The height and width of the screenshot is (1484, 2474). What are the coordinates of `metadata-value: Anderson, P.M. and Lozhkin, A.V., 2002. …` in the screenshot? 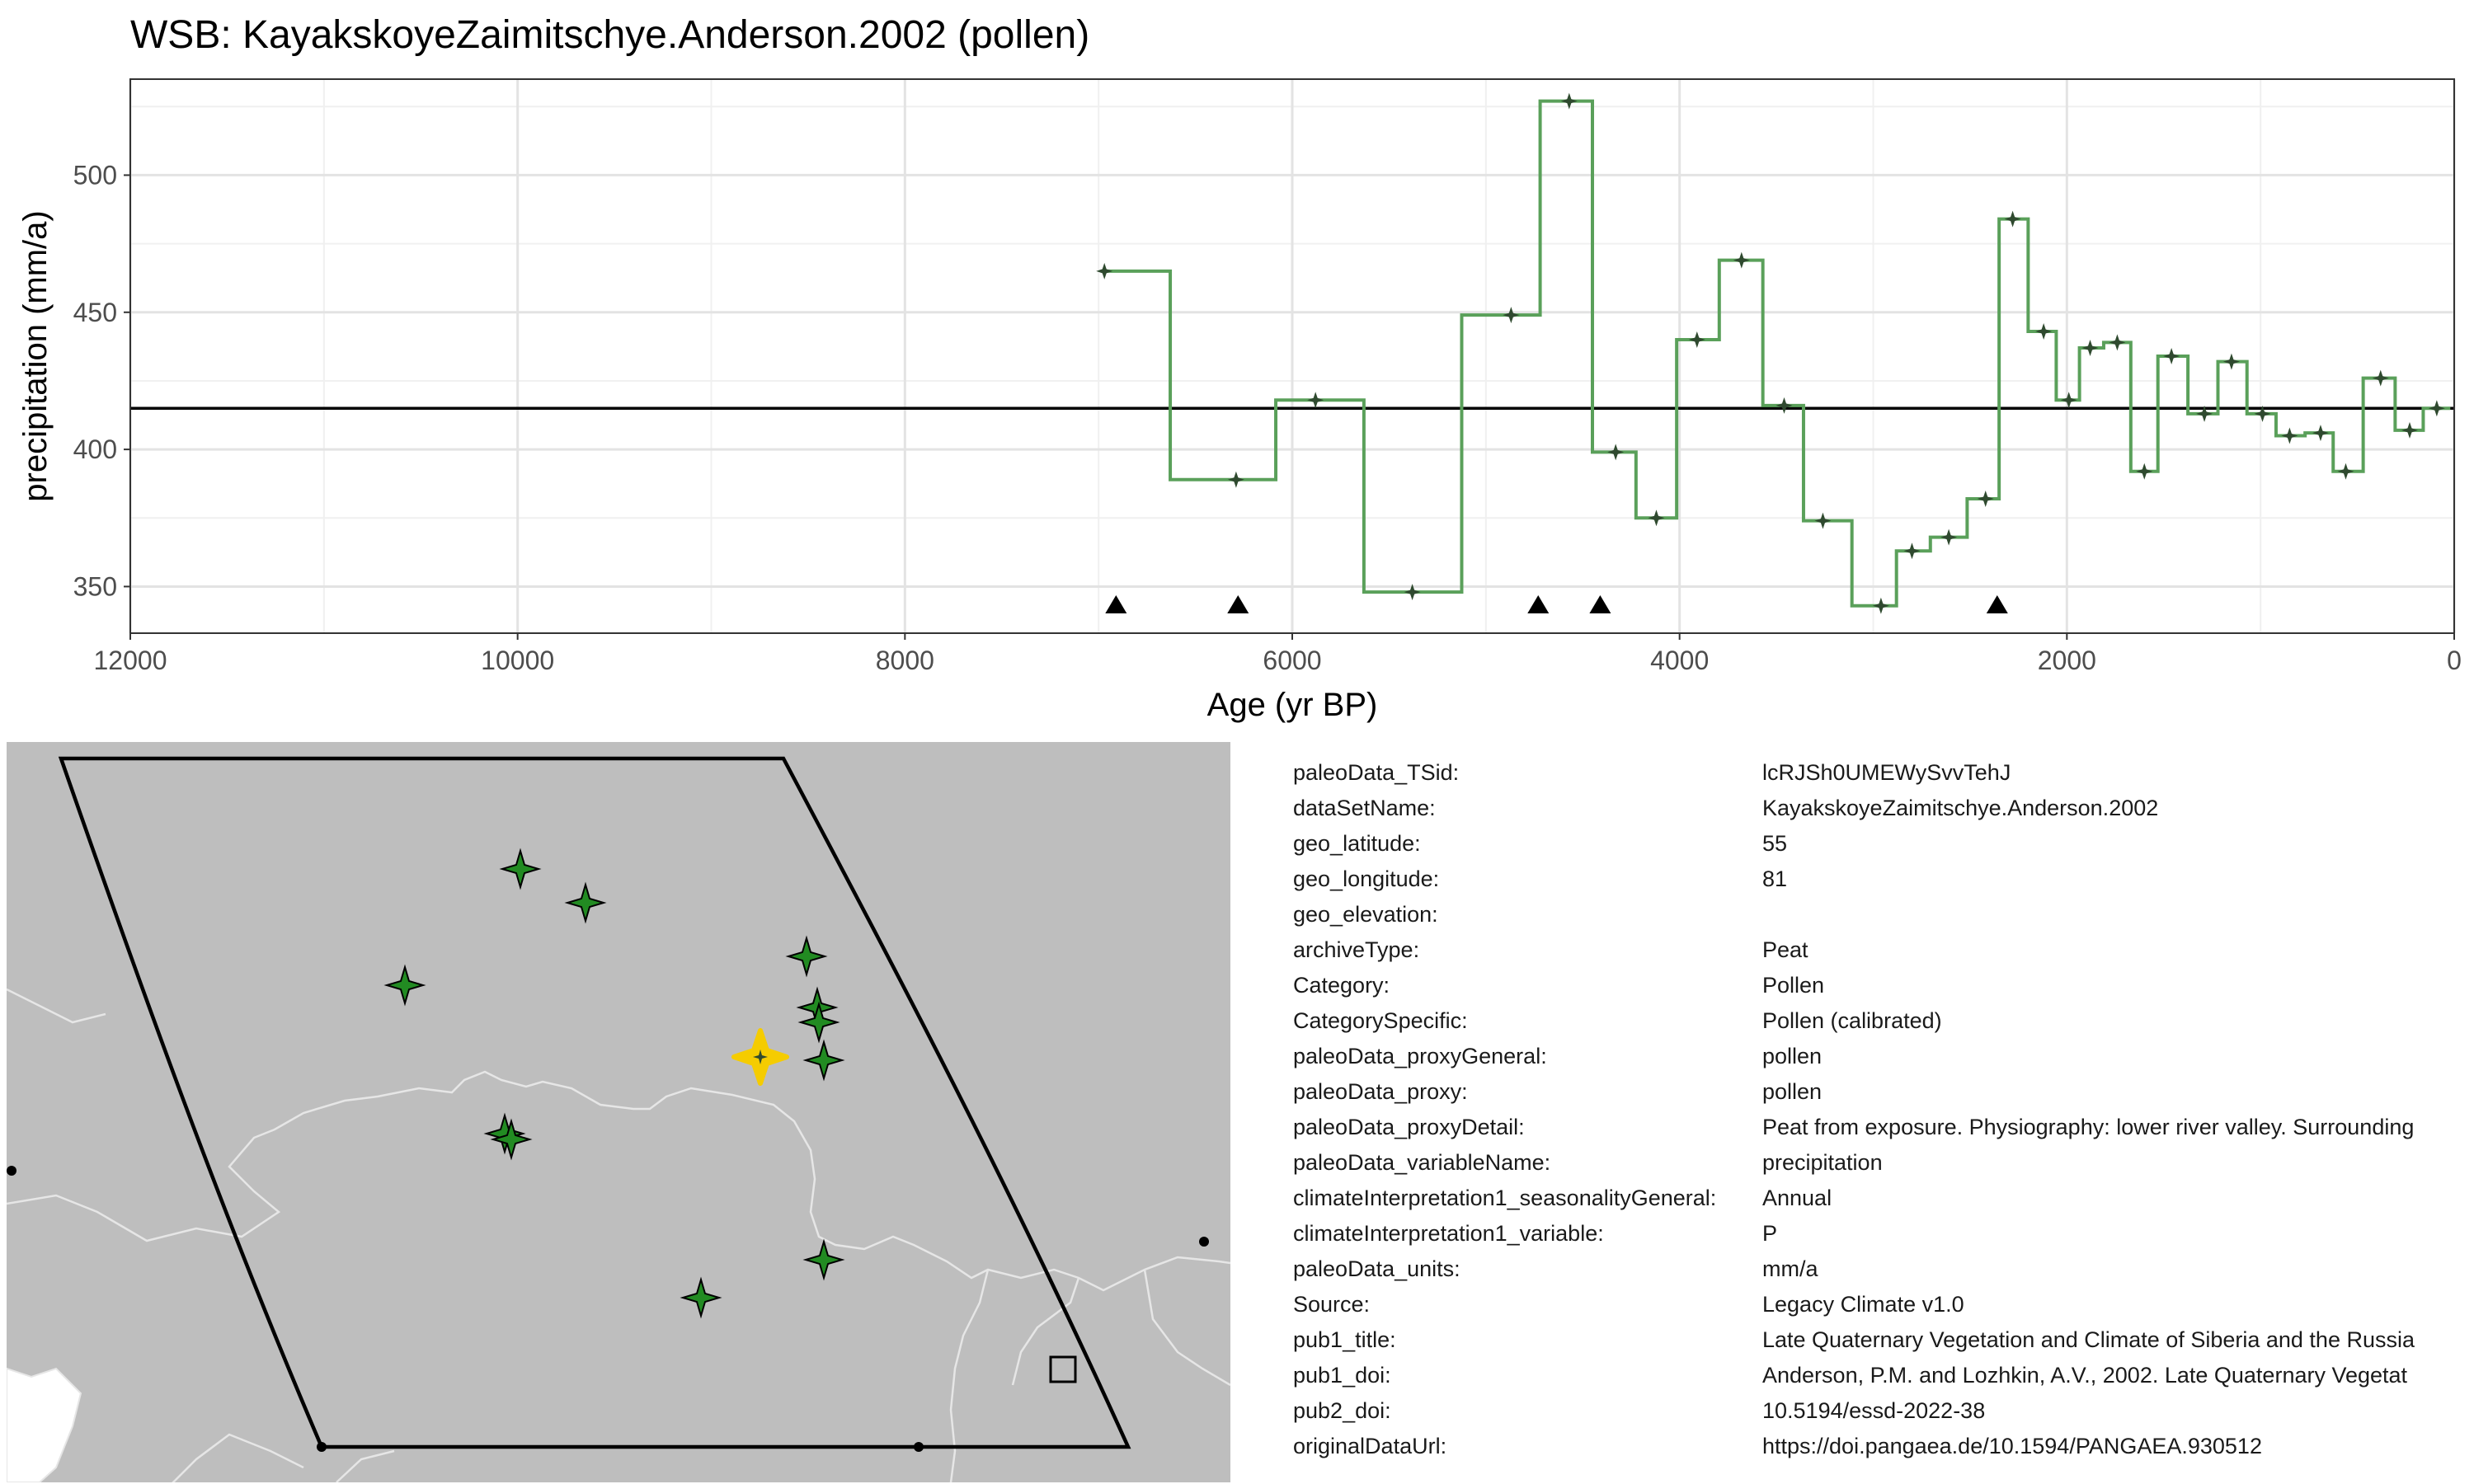 It's located at (2085, 1375).